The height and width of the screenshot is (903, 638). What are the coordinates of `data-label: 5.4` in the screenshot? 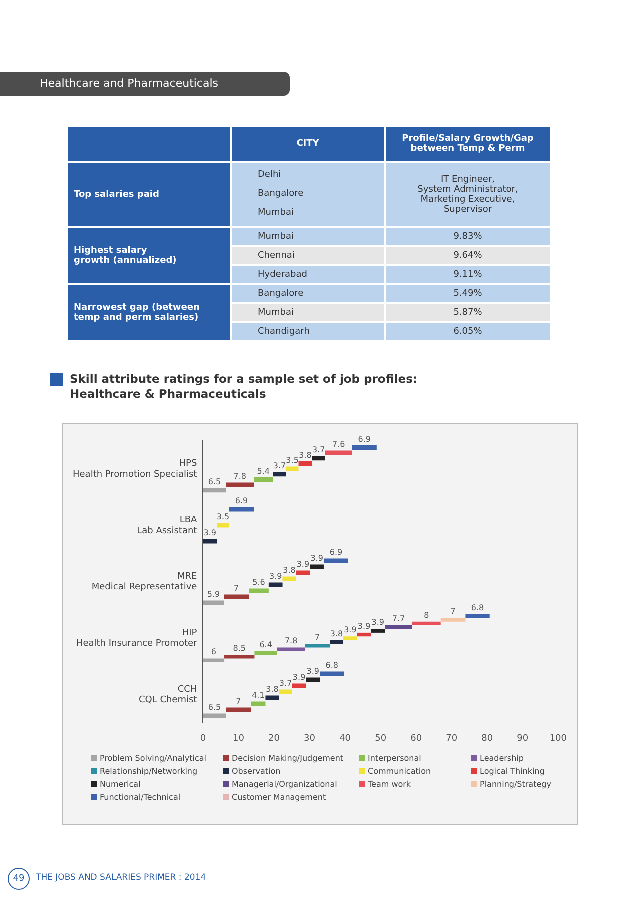 It's located at (263, 471).